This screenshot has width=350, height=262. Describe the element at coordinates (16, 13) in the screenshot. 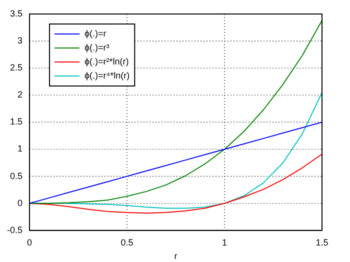

I see `y-tick-label: 3.5` at that location.